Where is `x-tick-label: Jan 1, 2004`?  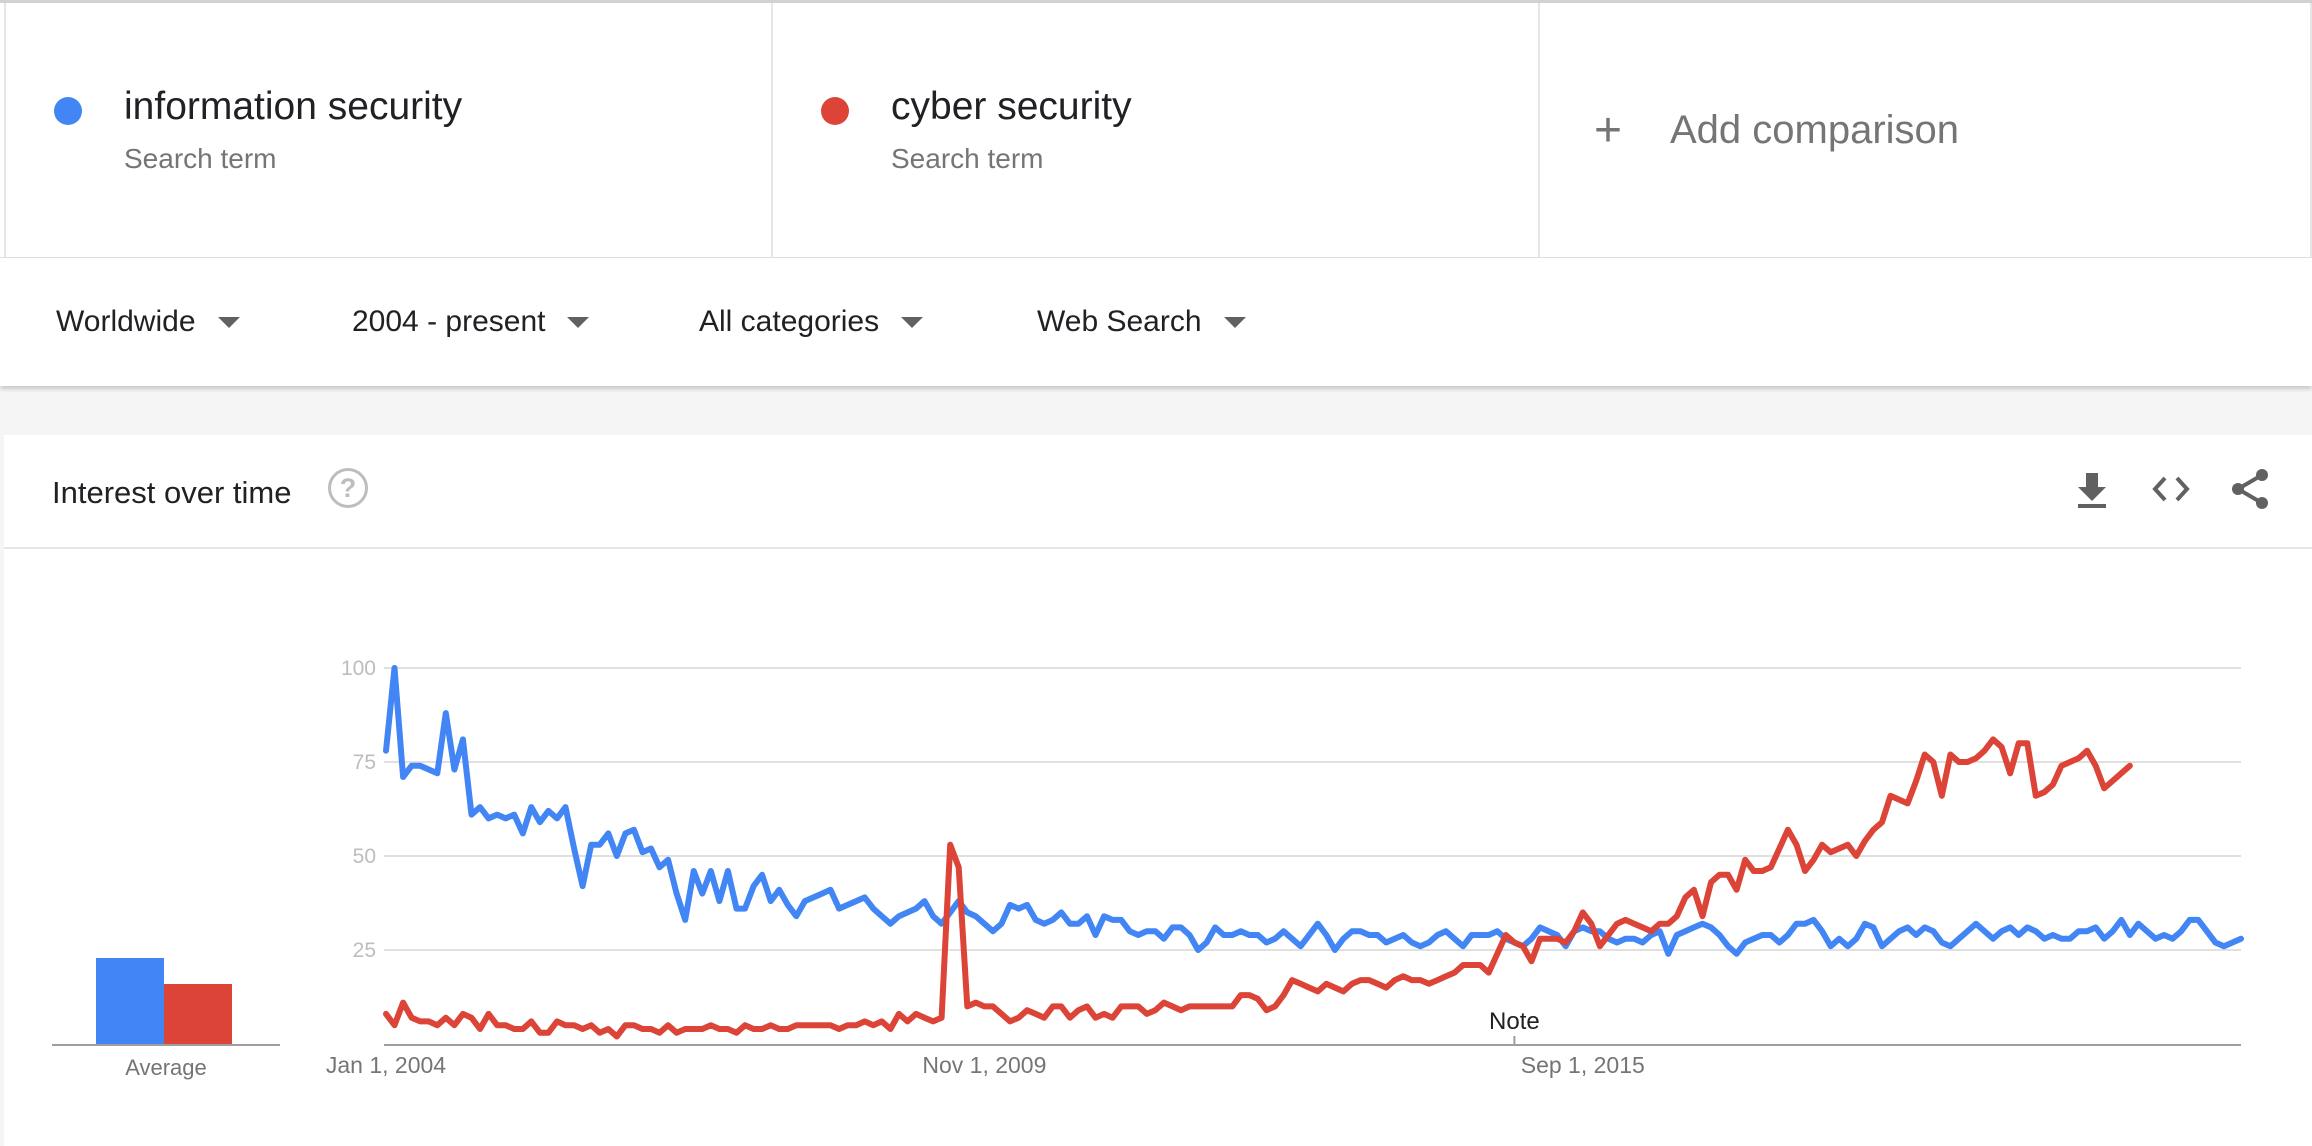
x-tick-label: Jan 1, 2004 is located at coordinates (386, 1065).